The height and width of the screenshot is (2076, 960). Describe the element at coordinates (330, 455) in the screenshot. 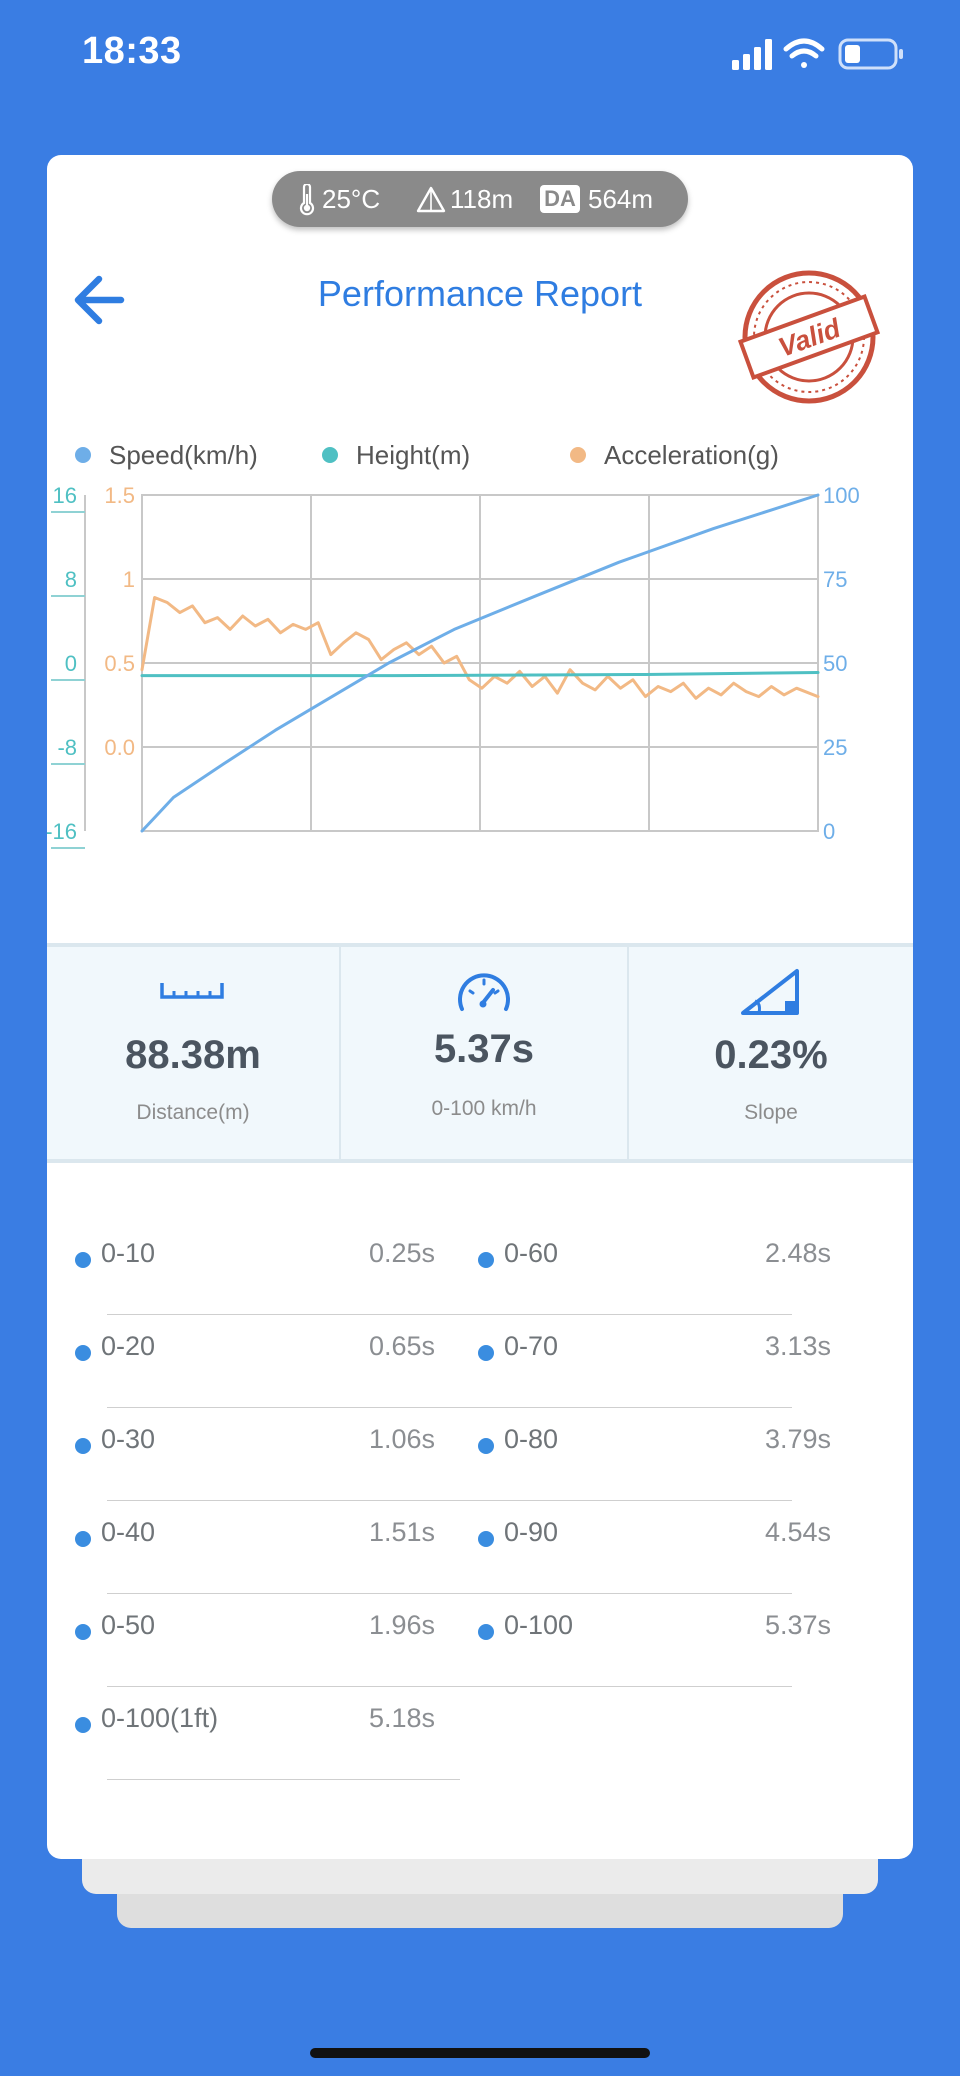

I see `legend-dot-height` at that location.